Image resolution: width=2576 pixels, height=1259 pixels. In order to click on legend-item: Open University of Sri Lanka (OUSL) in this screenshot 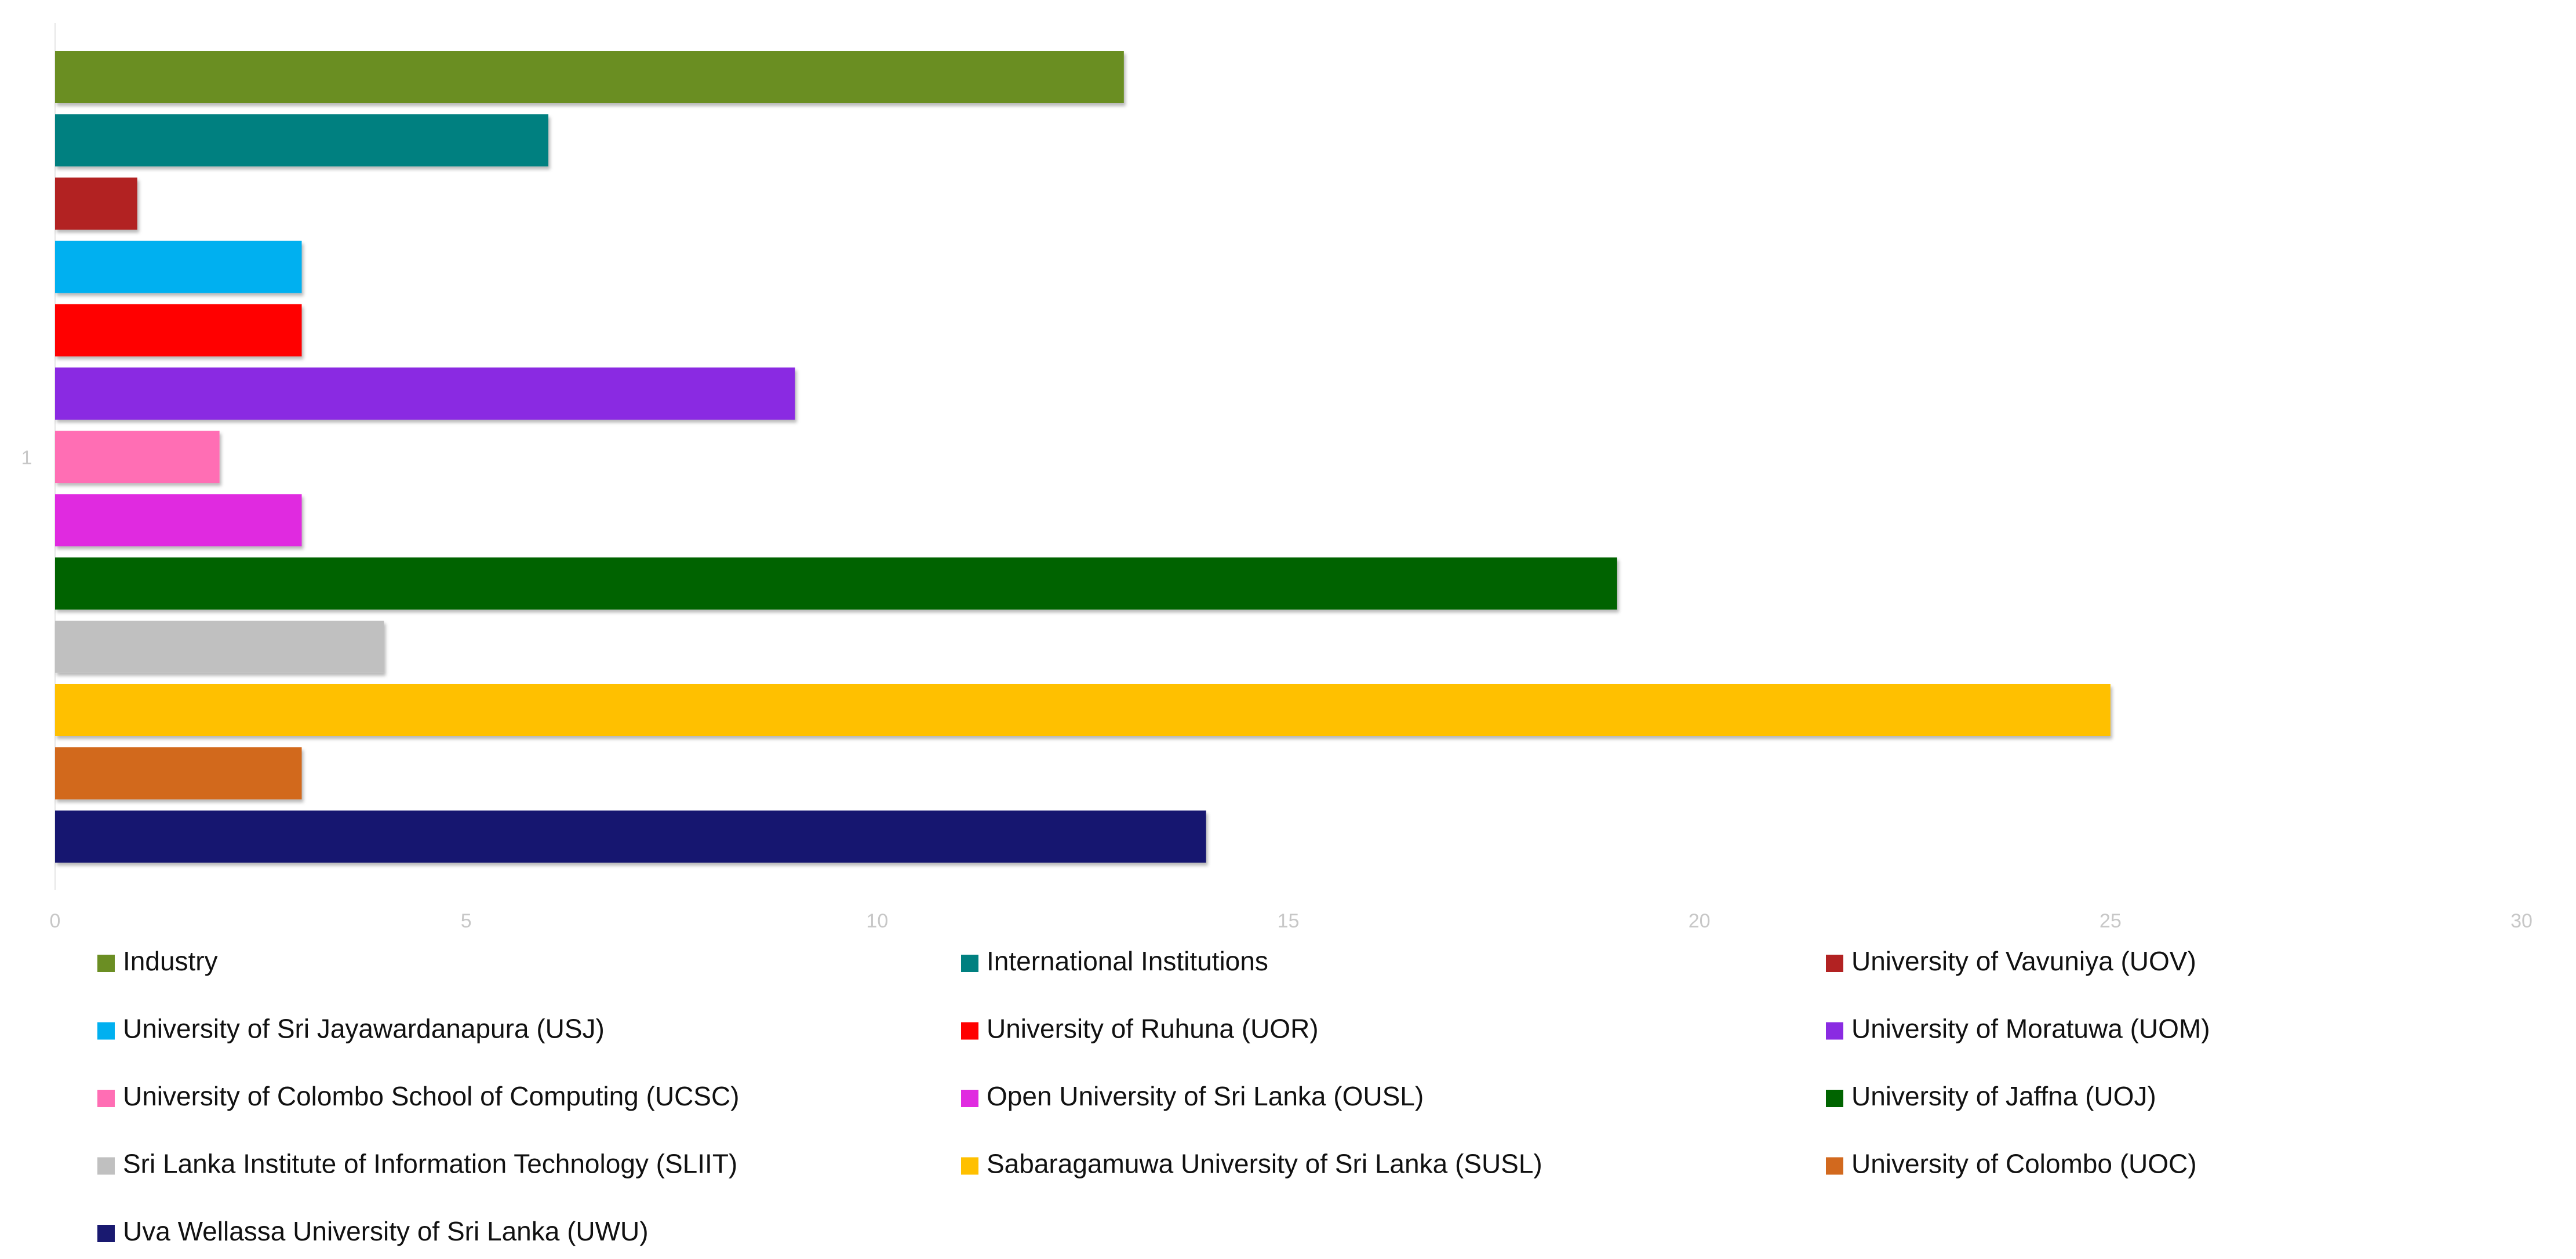, I will do `click(1192, 1096)`.